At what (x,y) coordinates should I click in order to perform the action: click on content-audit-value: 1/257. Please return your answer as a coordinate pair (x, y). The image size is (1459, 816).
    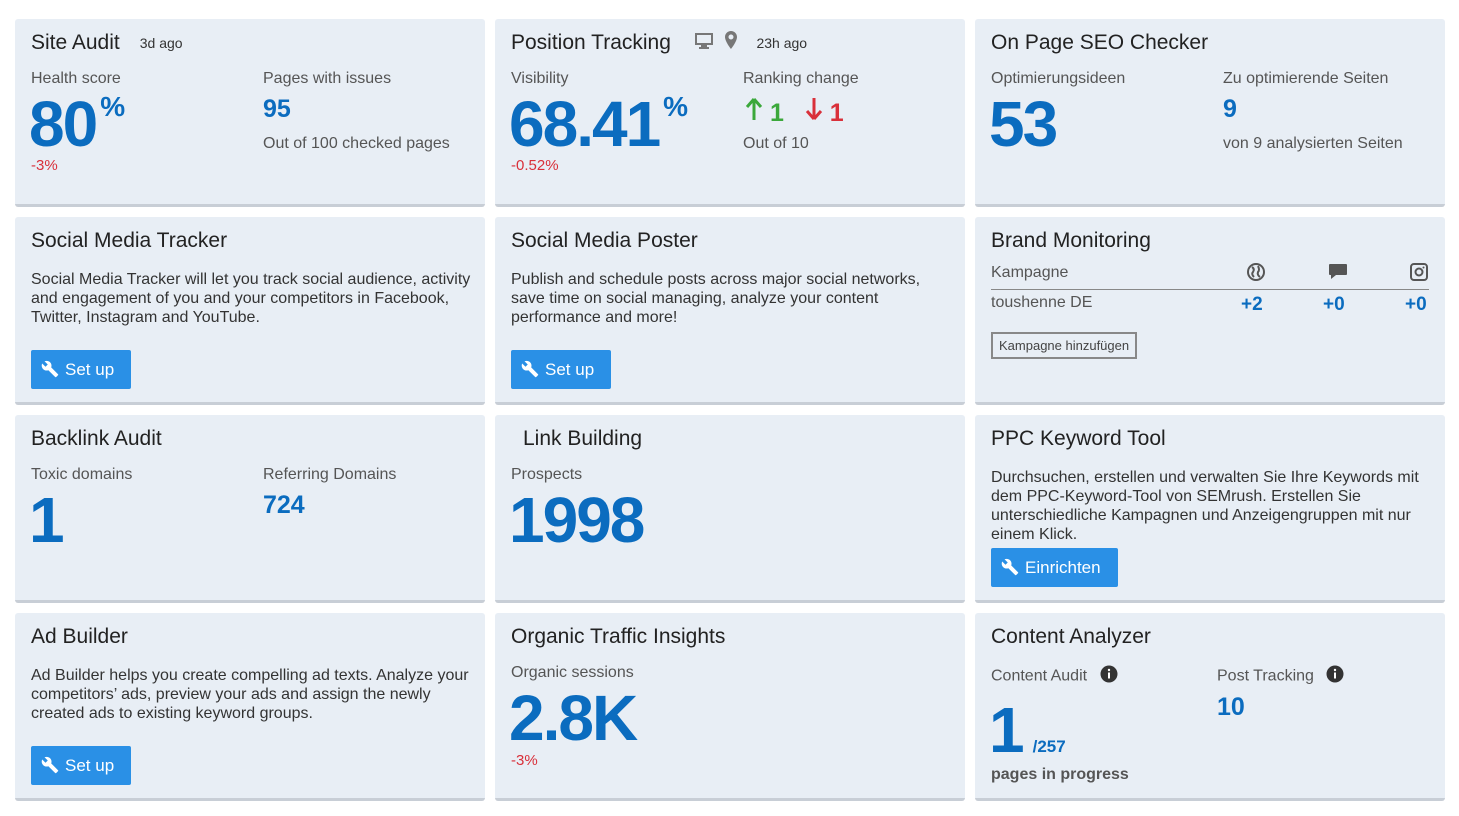
    Looking at the image, I should click on (1027, 730).